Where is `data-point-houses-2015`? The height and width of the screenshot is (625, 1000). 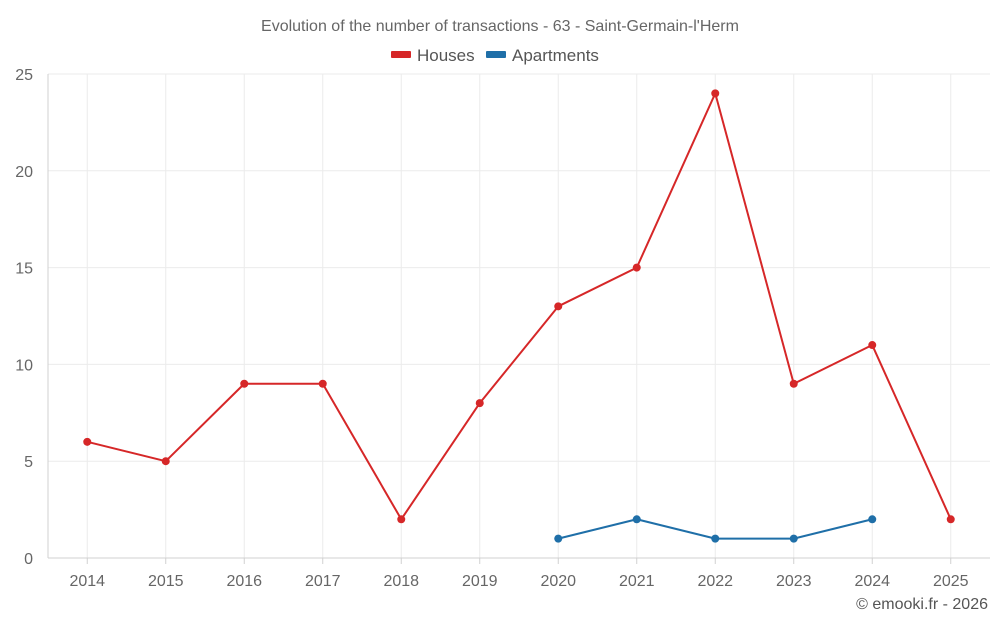
data-point-houses-2015 is located at coordinates (165, 461).